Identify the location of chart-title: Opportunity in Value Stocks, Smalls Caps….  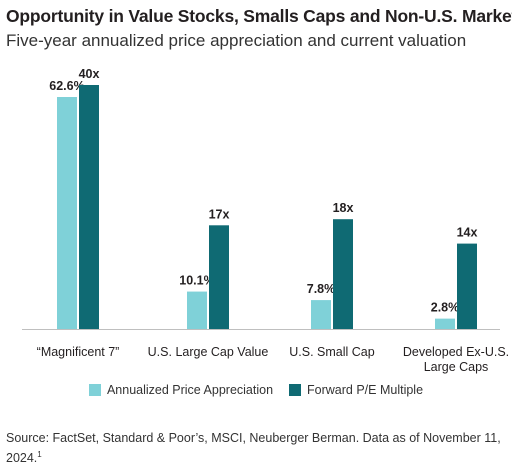
(259, 16).